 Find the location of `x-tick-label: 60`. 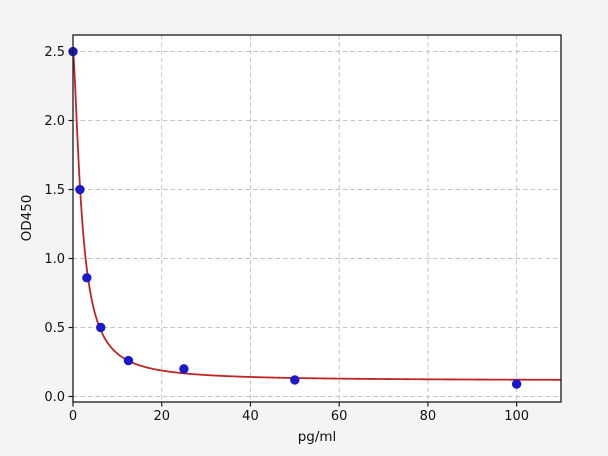

x-tick-label: 60 is located at coordinates (339, 416).